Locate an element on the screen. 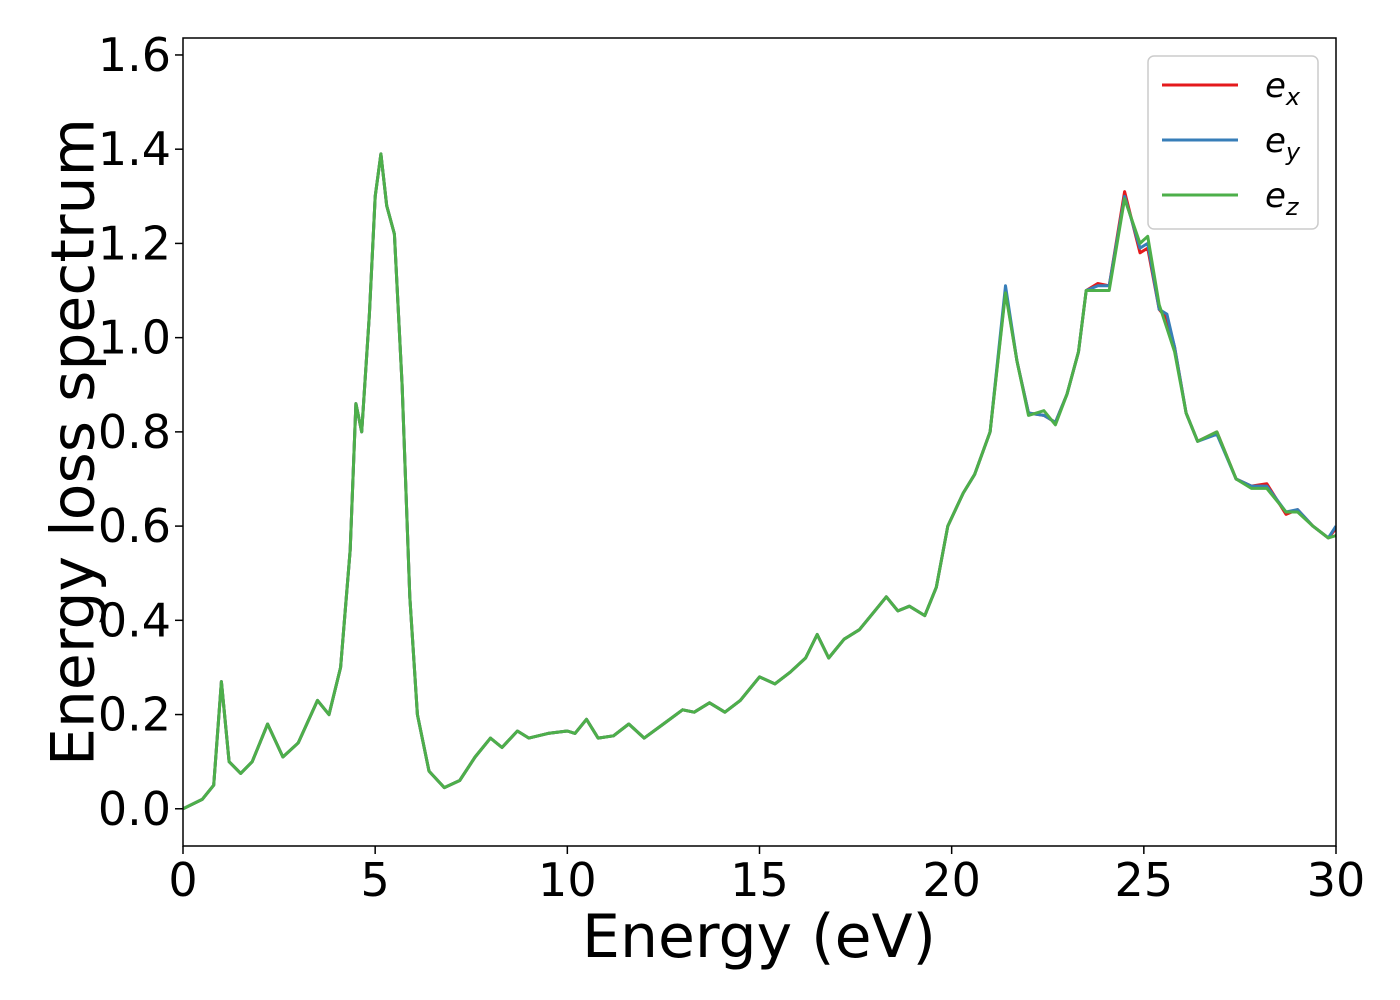 The width and height of the screenshot is (1400, 1000). legend-label: ex is located at coordinates (1283, 88).